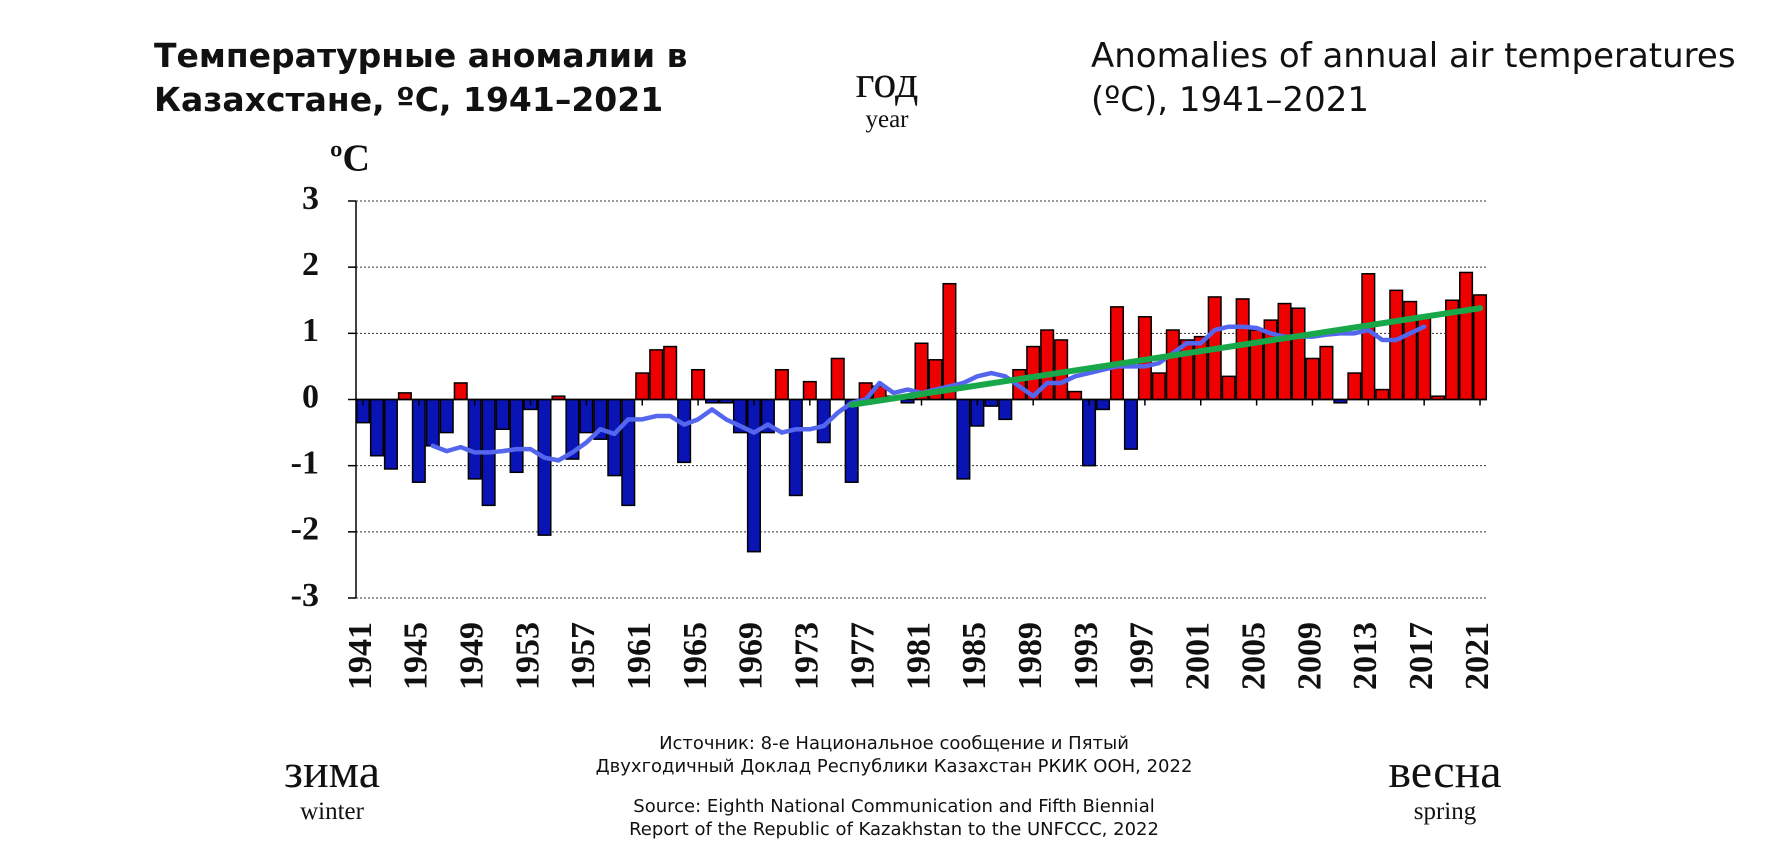 The width and height of the screenshot is (1779, 856). What do you see at coordinates (887, 81) in the screenshot?
I see `season-ru: год` at bounding box center [887, 81].